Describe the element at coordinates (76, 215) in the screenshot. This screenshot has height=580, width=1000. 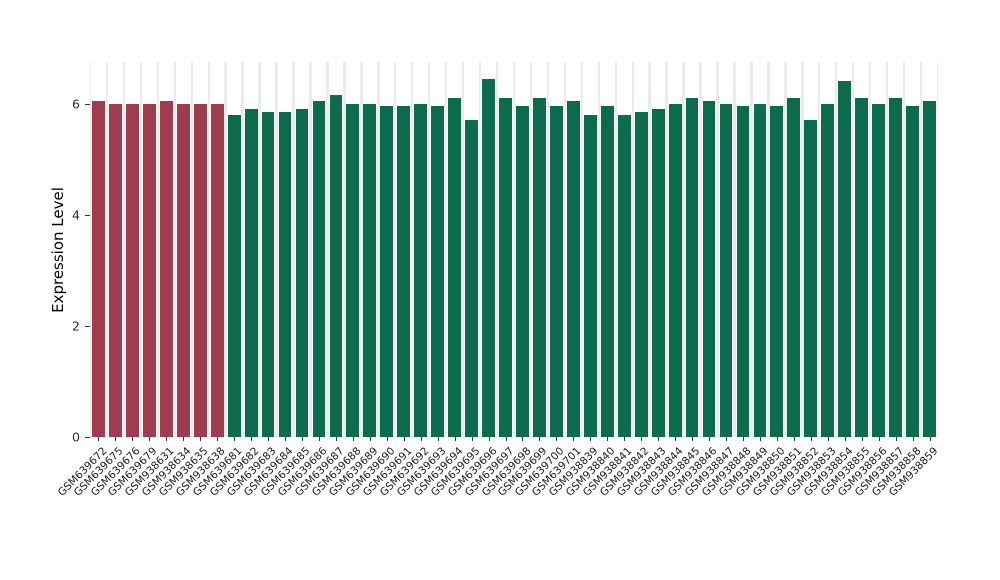
I see `y-tick-label: 4` at that location.